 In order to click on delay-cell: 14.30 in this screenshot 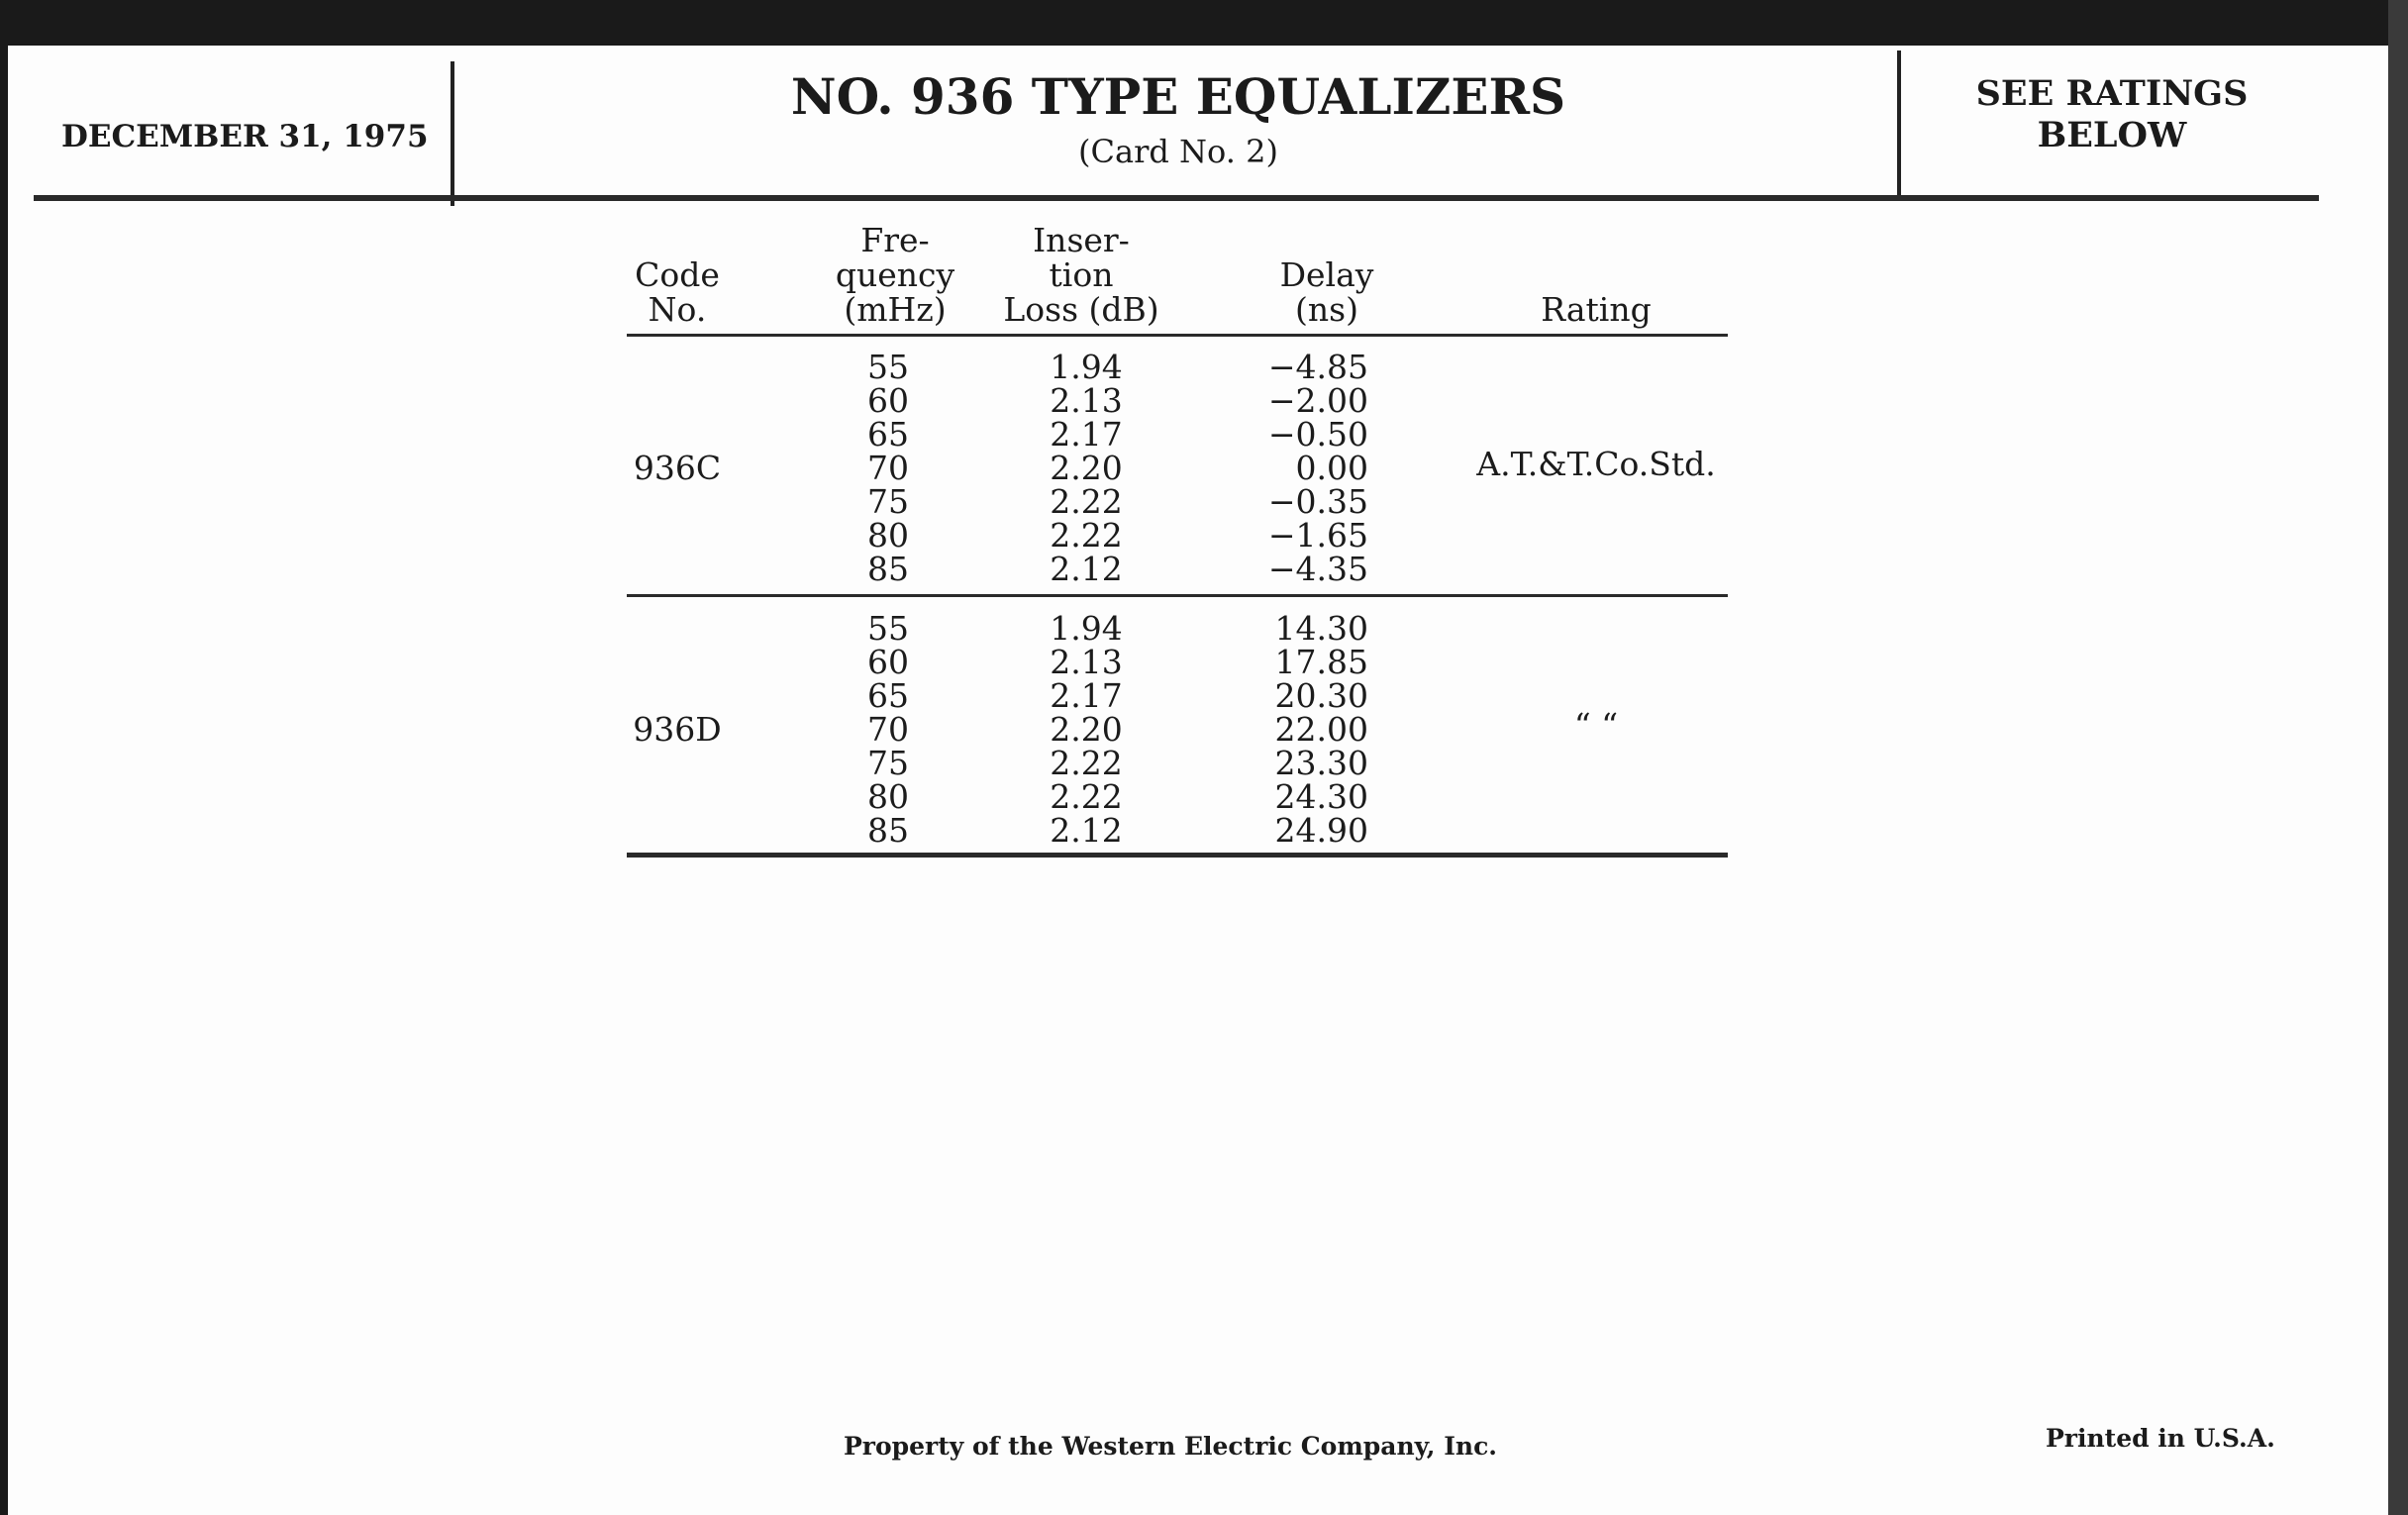, I will do `click(1321, 628)`.